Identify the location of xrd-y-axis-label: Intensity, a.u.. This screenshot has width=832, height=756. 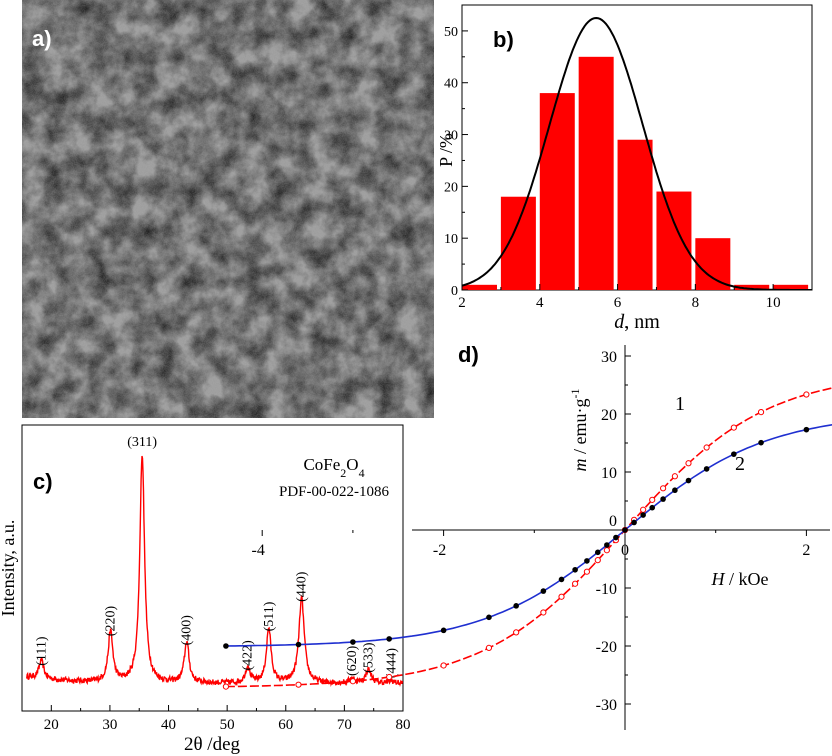
(9, 568).